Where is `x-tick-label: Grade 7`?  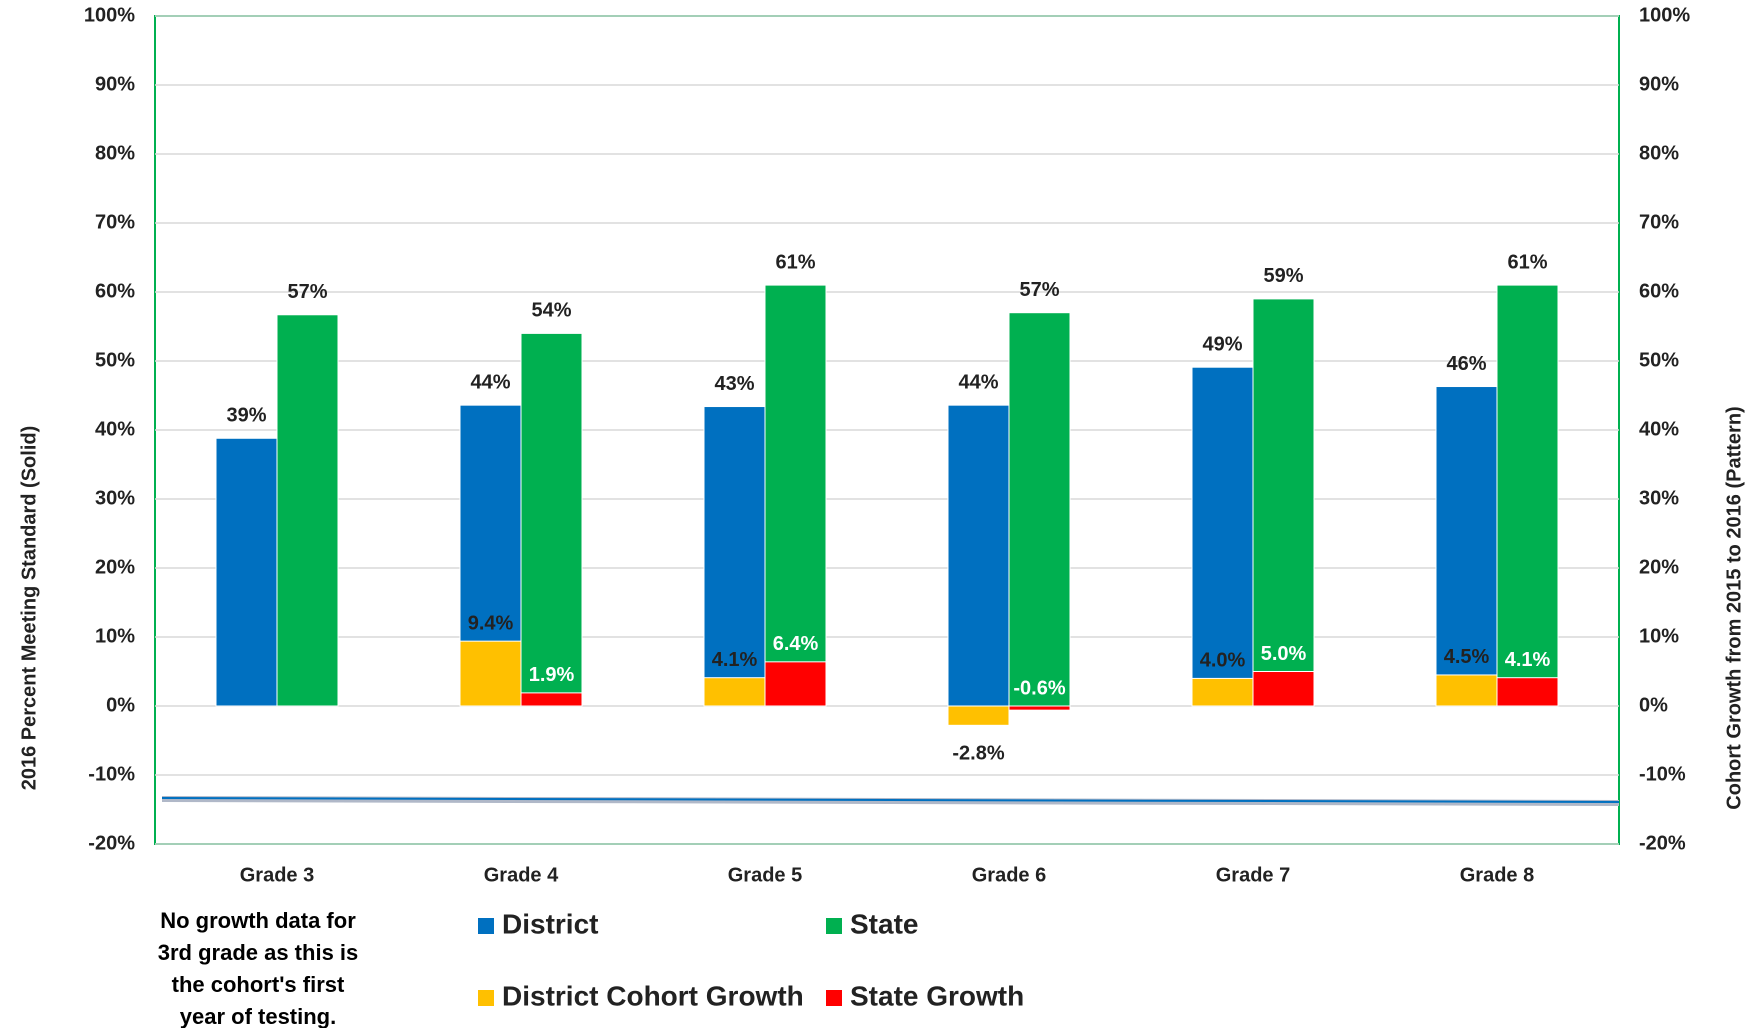
x-tick-label: Grade 7 is located at coordinates (1253, 875).